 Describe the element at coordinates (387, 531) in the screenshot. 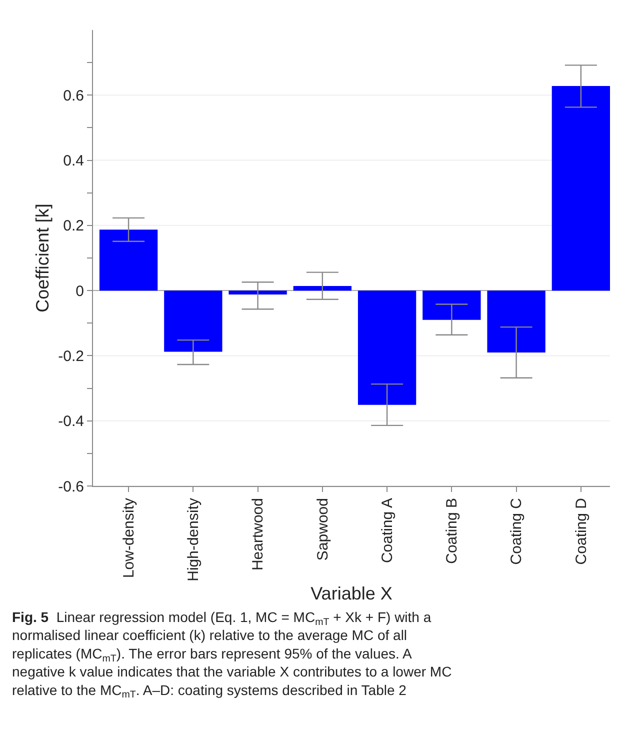

I see `x-tick-label: Coating A` at that location.